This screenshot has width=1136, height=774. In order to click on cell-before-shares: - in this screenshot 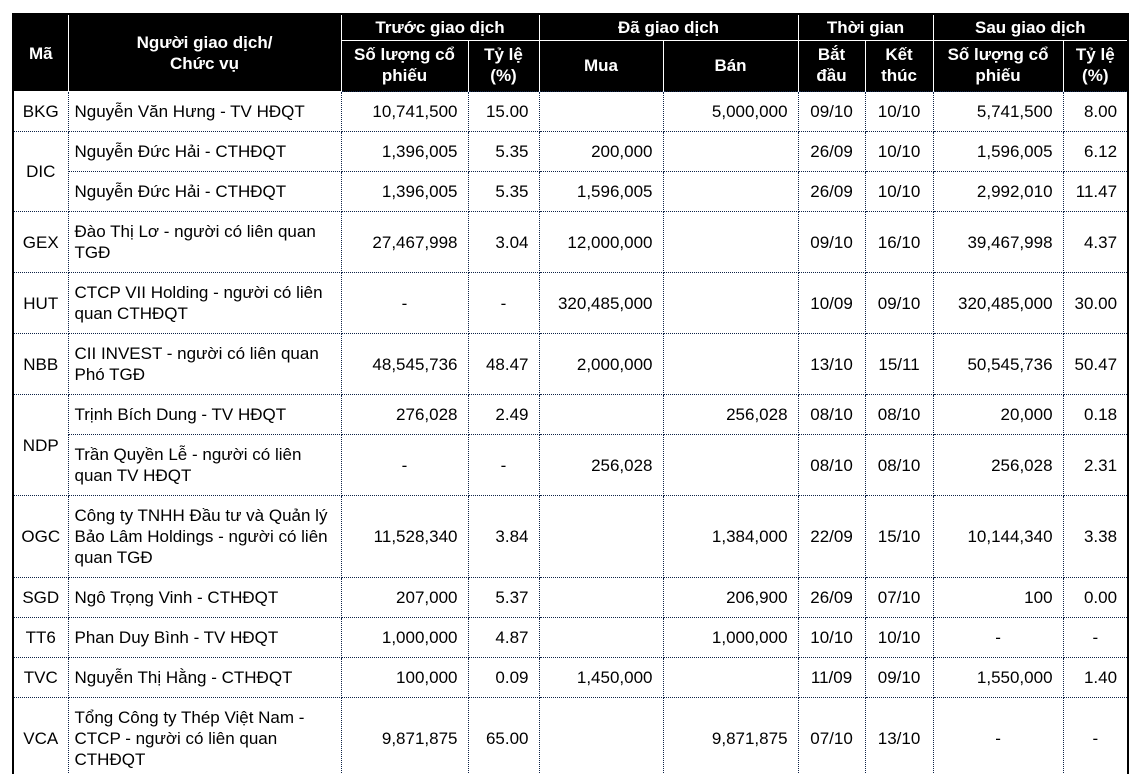, I will do `click(404, 303)`.